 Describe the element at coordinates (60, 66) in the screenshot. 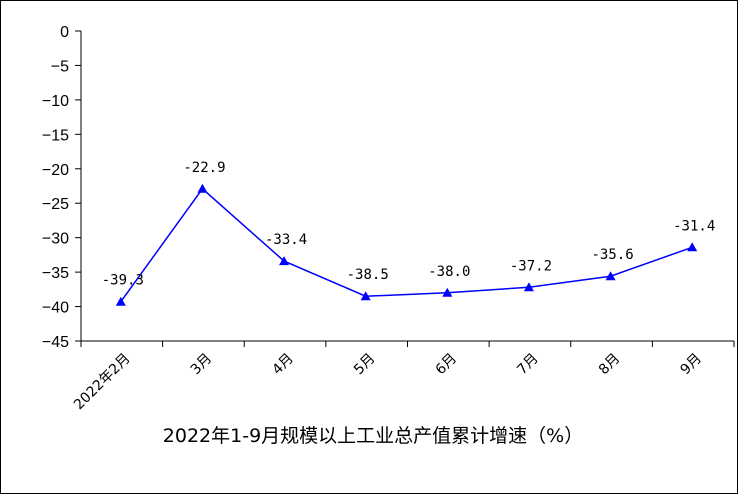

I see `y-tick-label: −5` at that location.